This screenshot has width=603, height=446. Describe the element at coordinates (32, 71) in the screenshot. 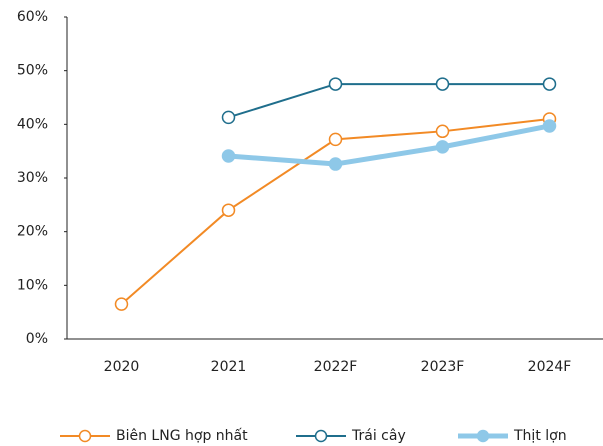

I see `y-tick-label: 50%` at that location.